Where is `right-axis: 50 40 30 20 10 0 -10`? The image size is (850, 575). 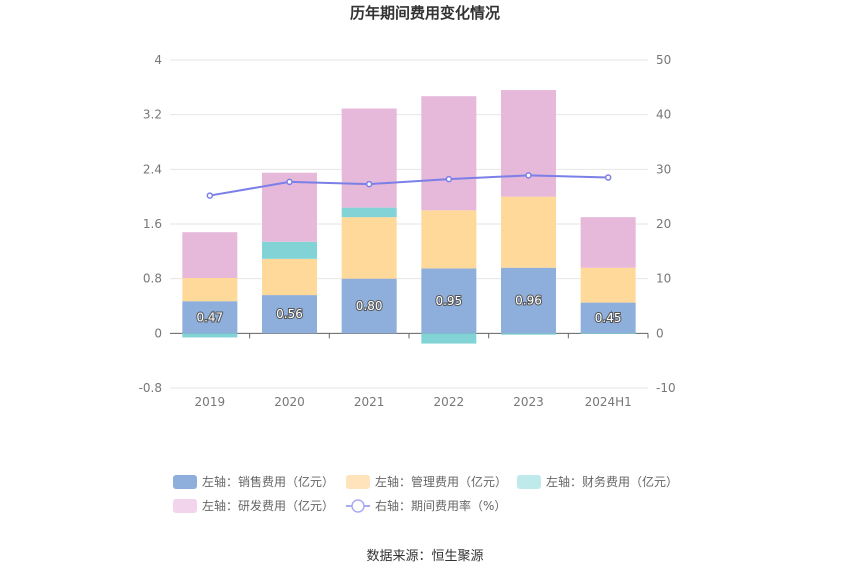
right-axis: 50 40 30 20 10 0 -10 is located at coordinates (666, 224).